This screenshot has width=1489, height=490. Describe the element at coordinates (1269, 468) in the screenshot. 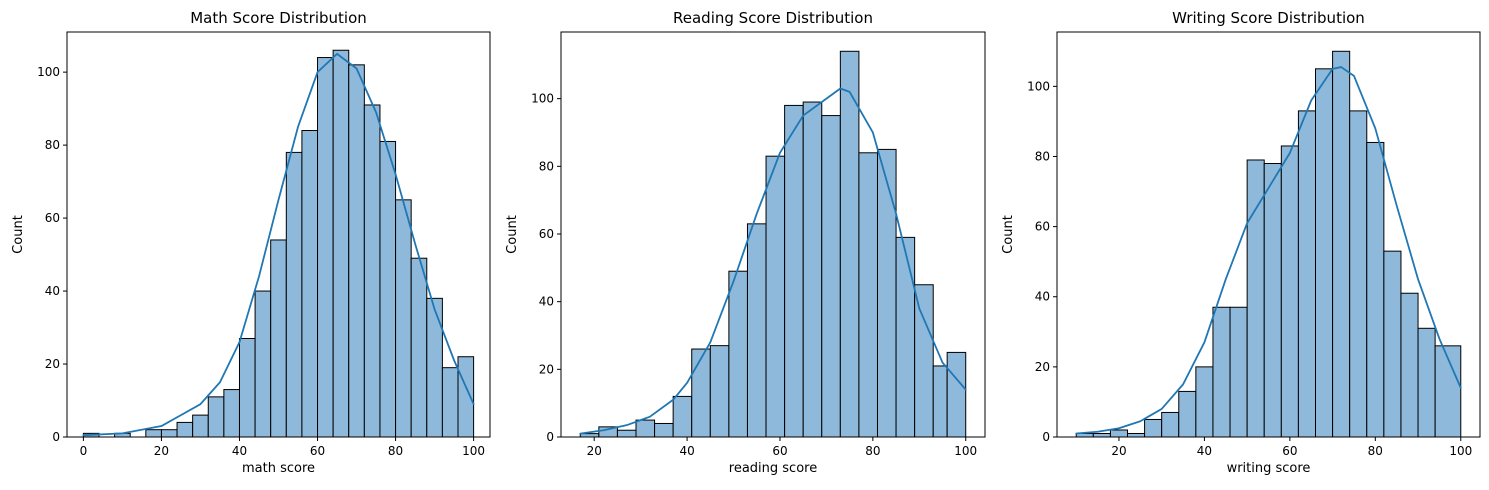

I see `x-axis-label: writing score` at that location.